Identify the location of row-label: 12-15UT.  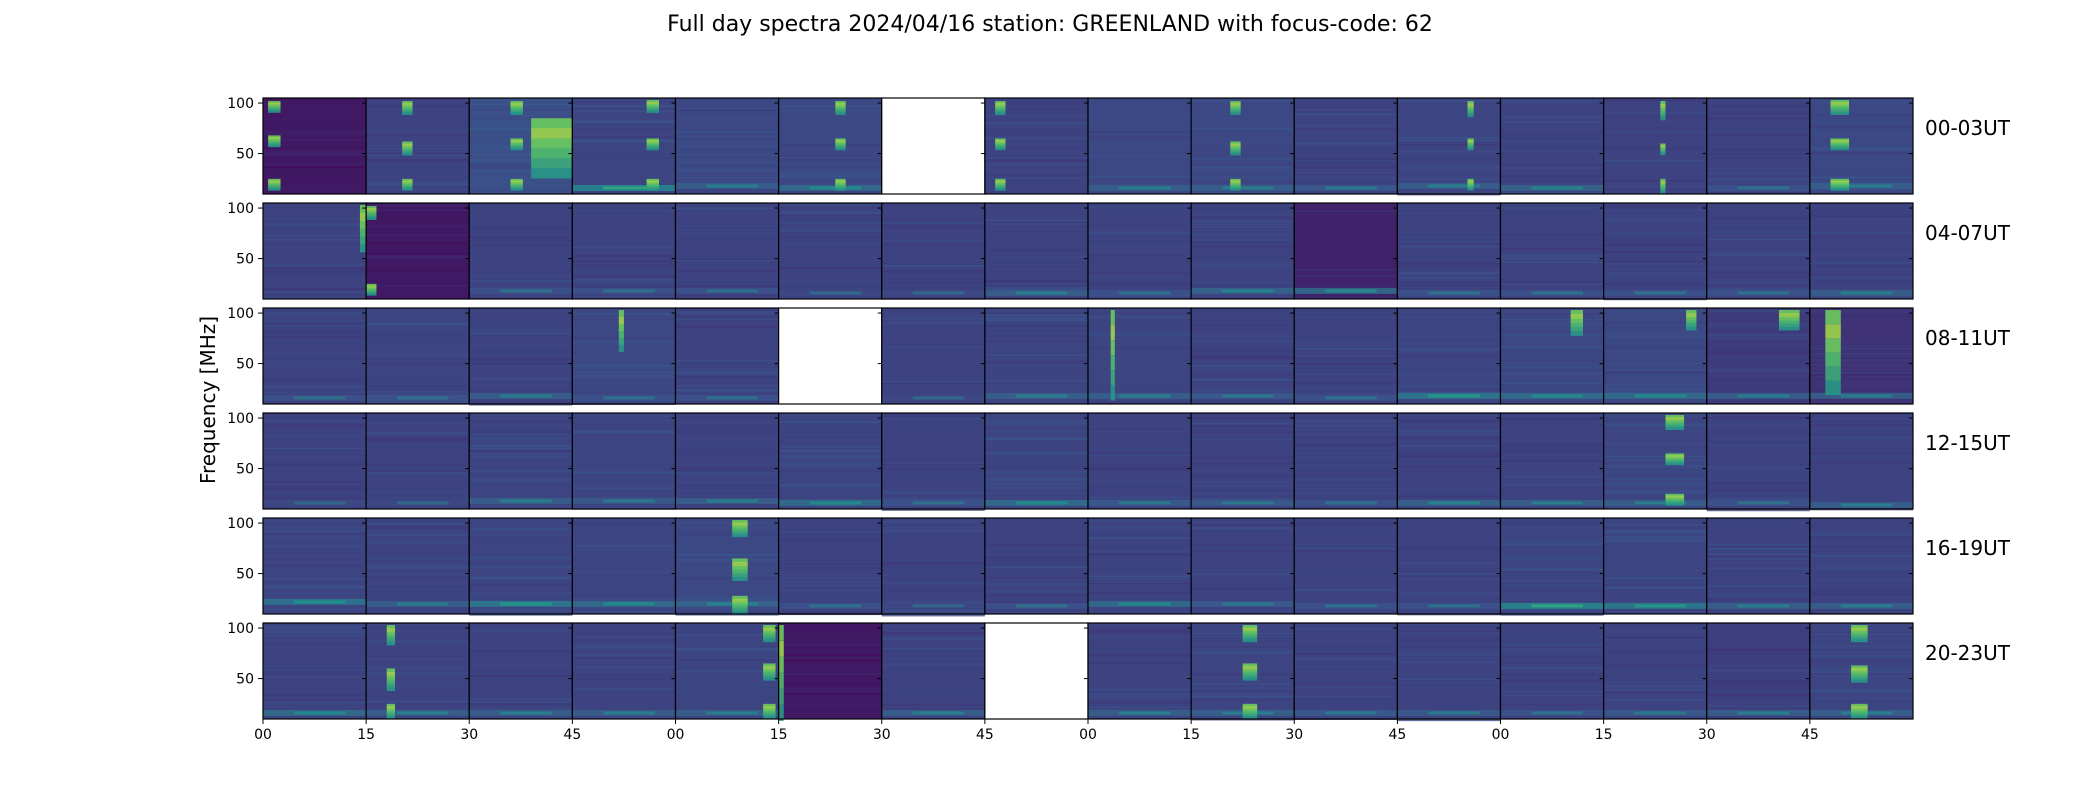
(1968, 443).